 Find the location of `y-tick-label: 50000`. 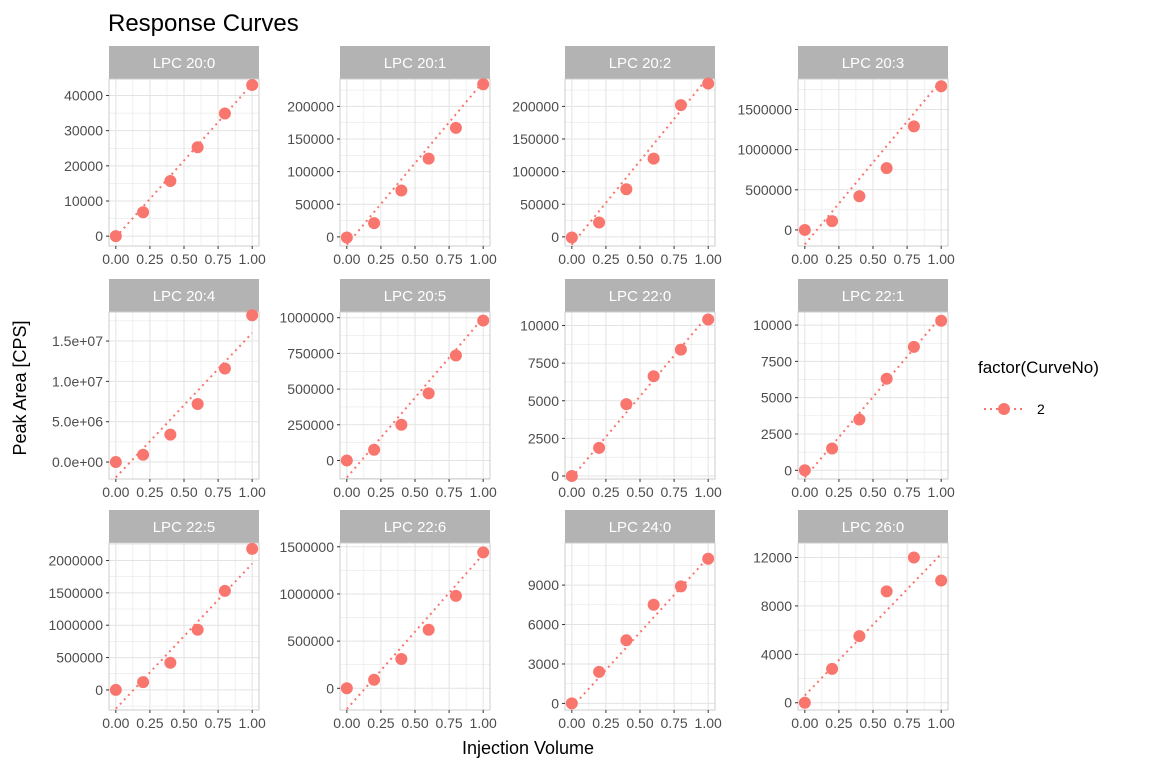

y-tick-label: 50000 is located at coordinates (539, 204).